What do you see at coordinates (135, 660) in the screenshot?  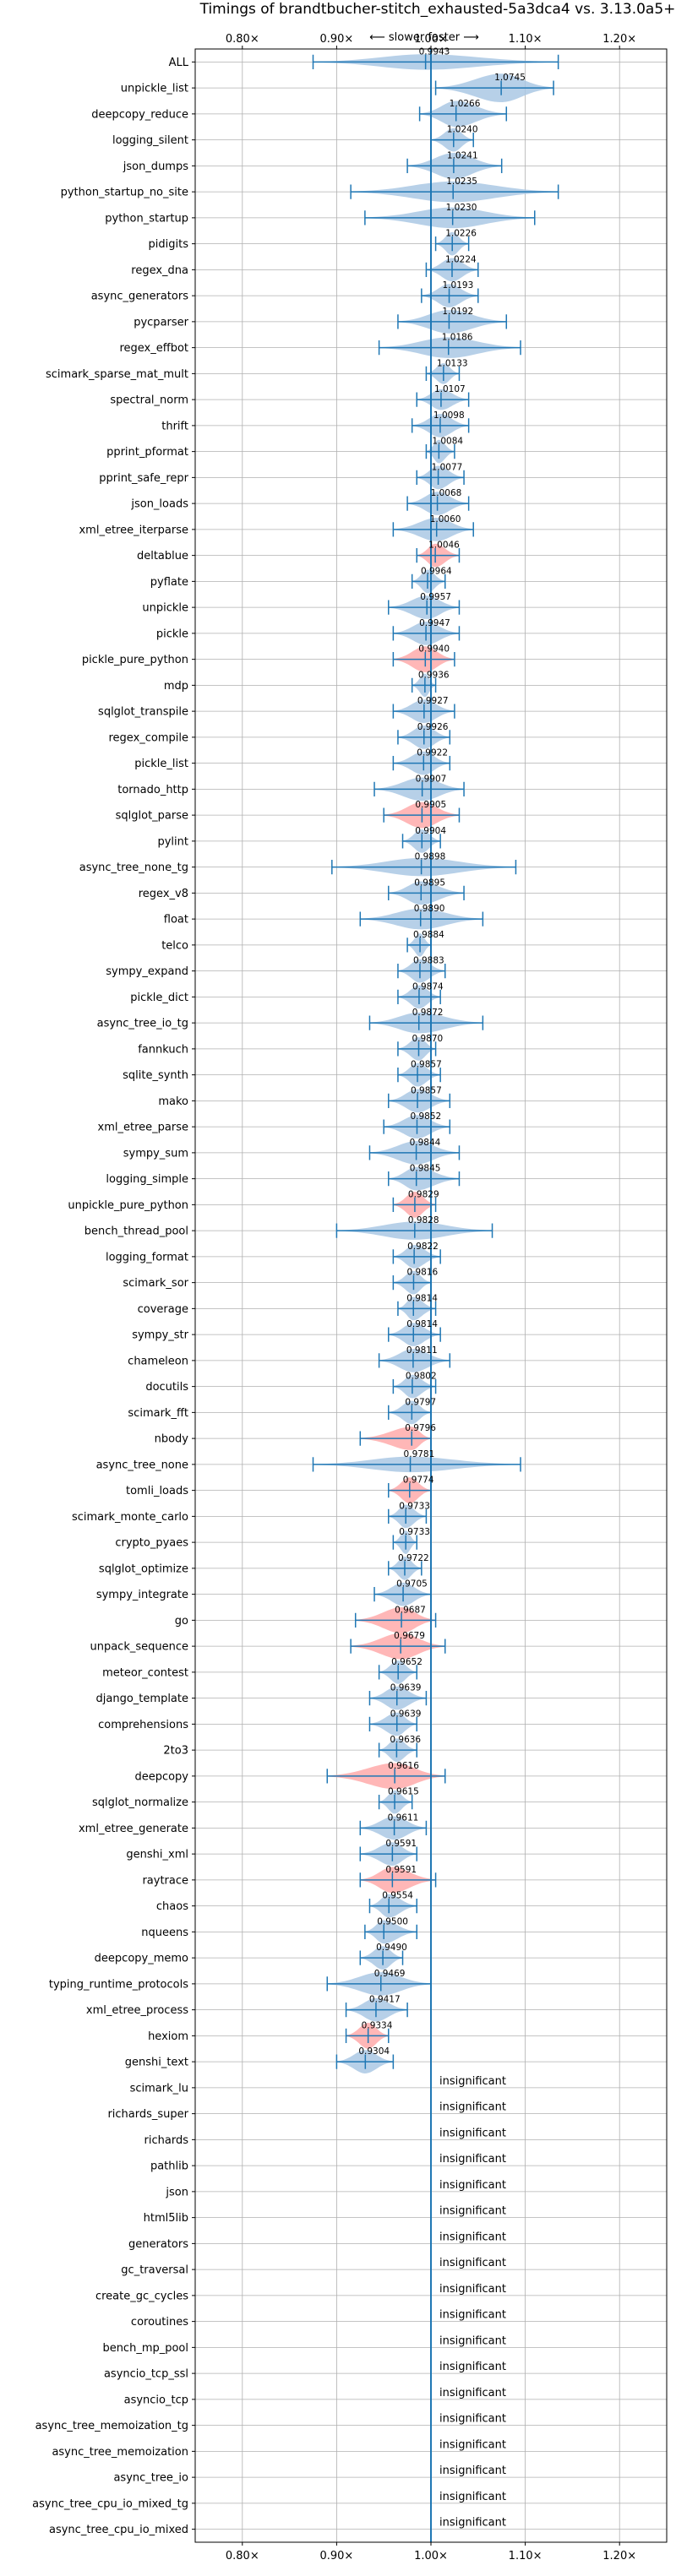 I see `category-label: pickle_pure_python` at bounding box center [135, 660].